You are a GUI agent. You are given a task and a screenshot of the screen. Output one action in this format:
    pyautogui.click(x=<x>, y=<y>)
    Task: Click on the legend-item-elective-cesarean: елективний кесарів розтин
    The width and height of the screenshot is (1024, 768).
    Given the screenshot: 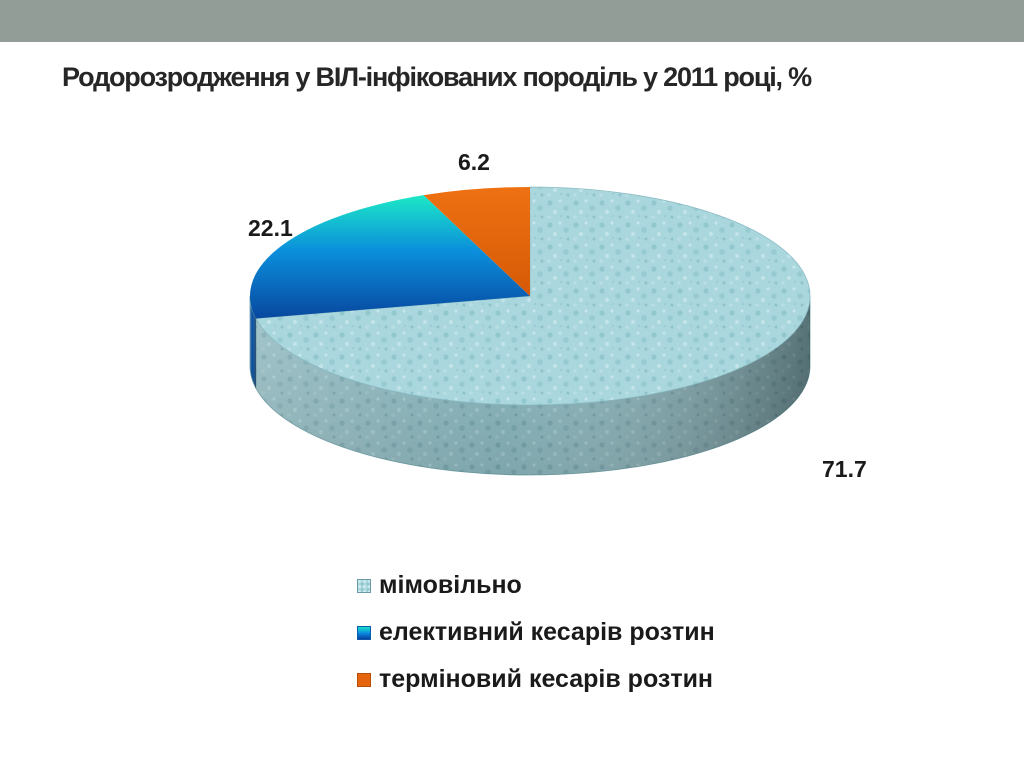 What is the action you would take?
    pyautogui.click(x=536, y=632)
    